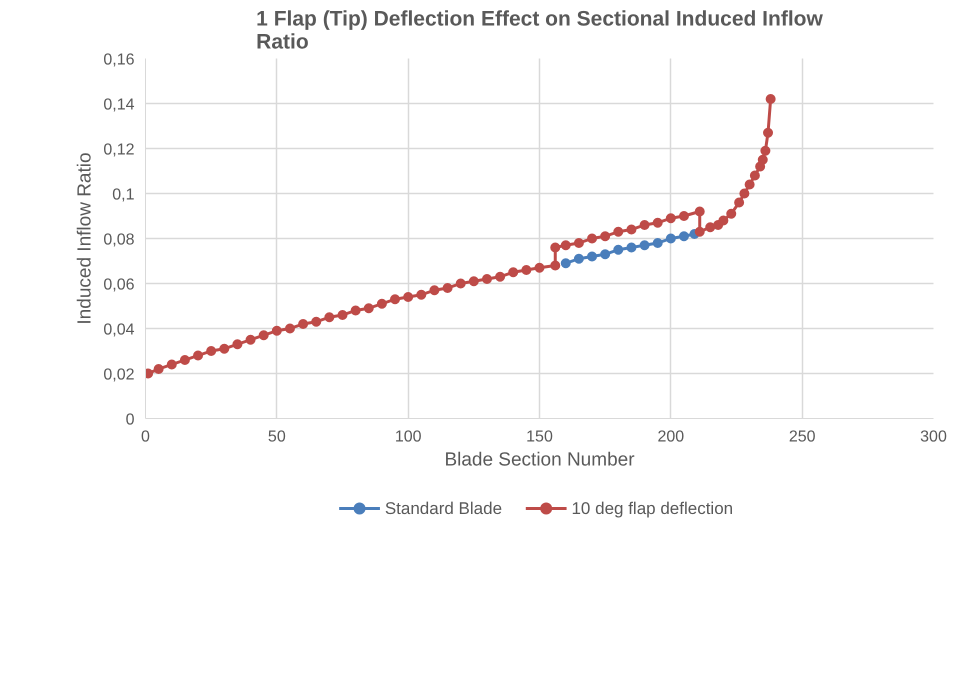 The width and height of the screenshot is (966, 675). What do you see at coordinates (119, 330) in the screenshot?
I see `y-tick-label: 0,04` at bounding box center [119, 330].